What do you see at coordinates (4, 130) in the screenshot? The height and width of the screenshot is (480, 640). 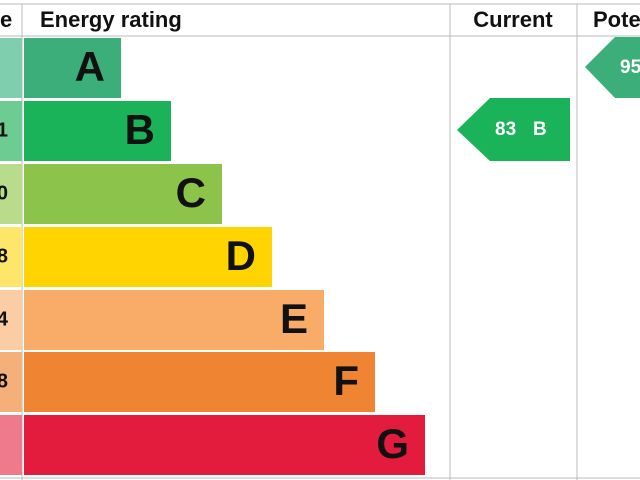 I see `score-range: 1` at bounding box center [4, 130].